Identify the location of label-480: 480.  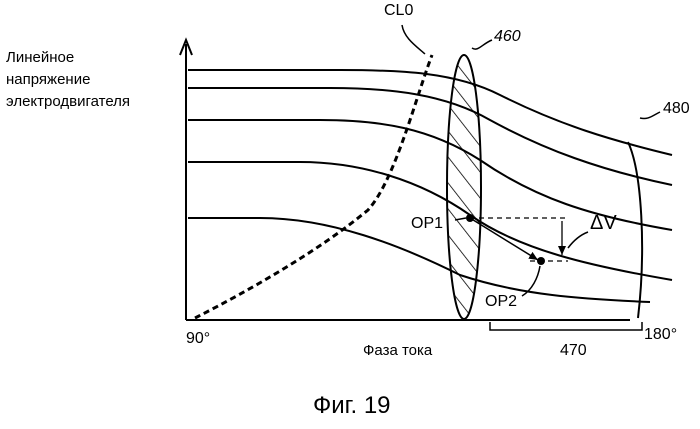
(676, 109).